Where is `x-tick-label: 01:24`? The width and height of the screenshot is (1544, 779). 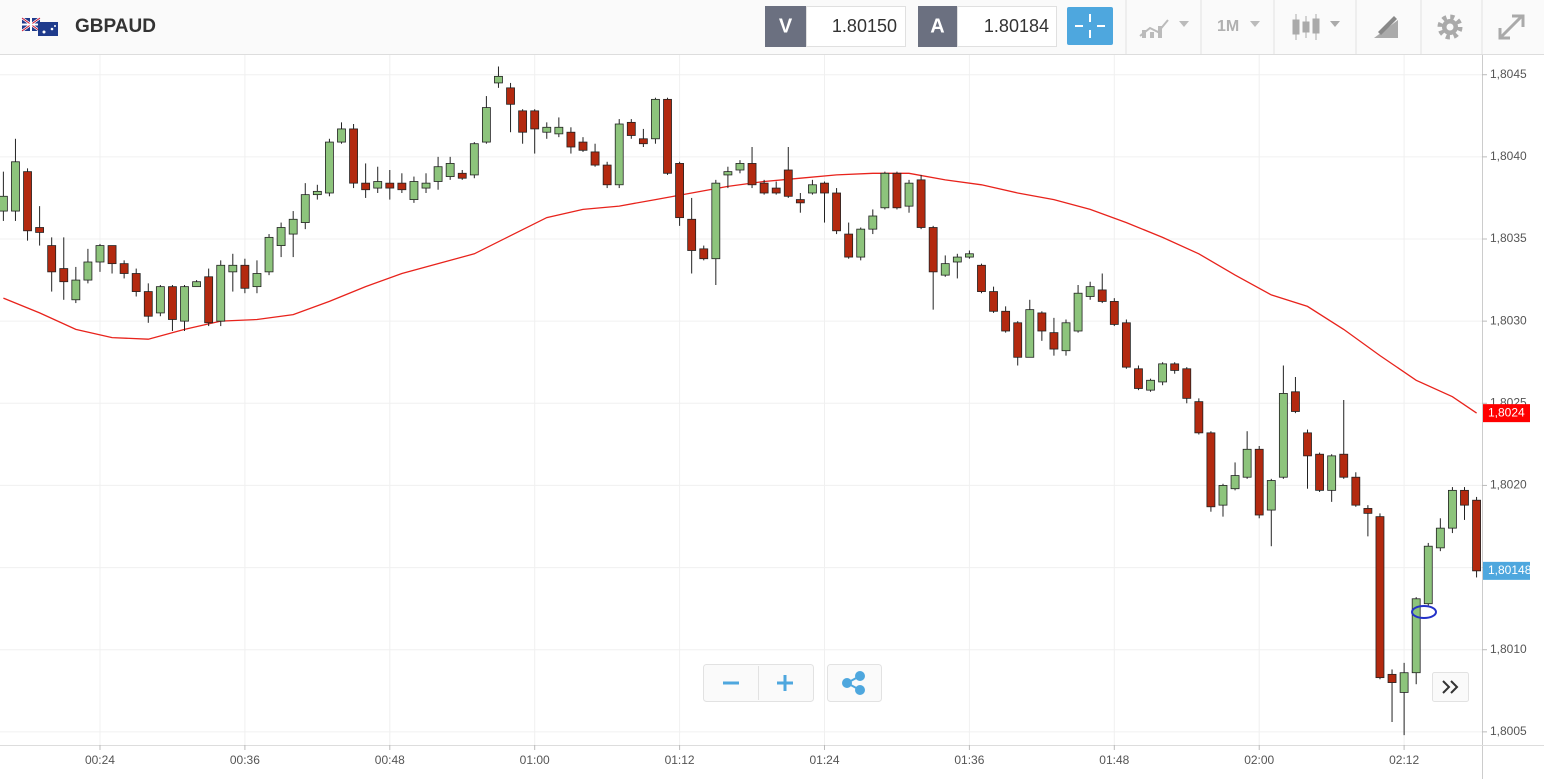 x-tick-label: 01:24 is located at coordinates (824, 760).